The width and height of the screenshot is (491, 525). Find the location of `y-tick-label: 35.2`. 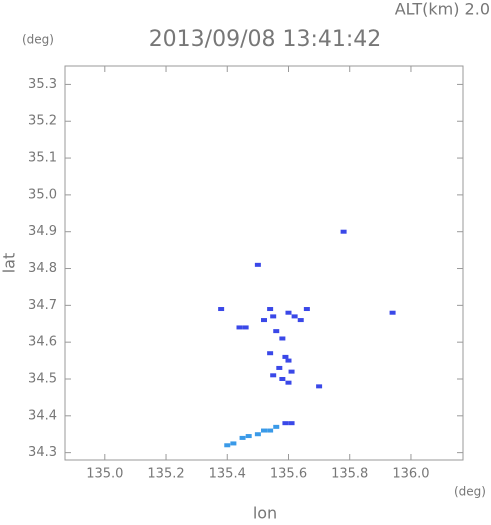

y-tick-label: 35.2 is located at coordinates (42, 121).